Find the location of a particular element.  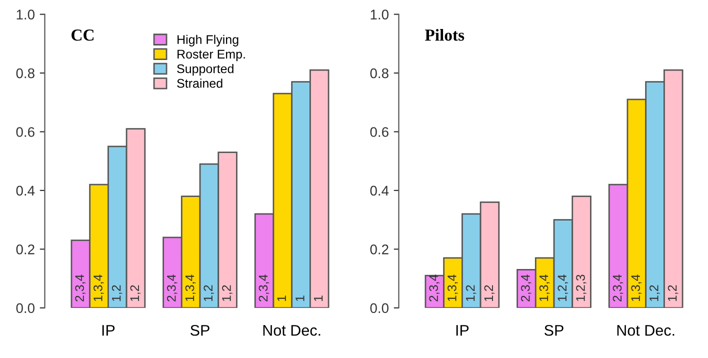

text: Pilots is located at coordinates (444, 35).